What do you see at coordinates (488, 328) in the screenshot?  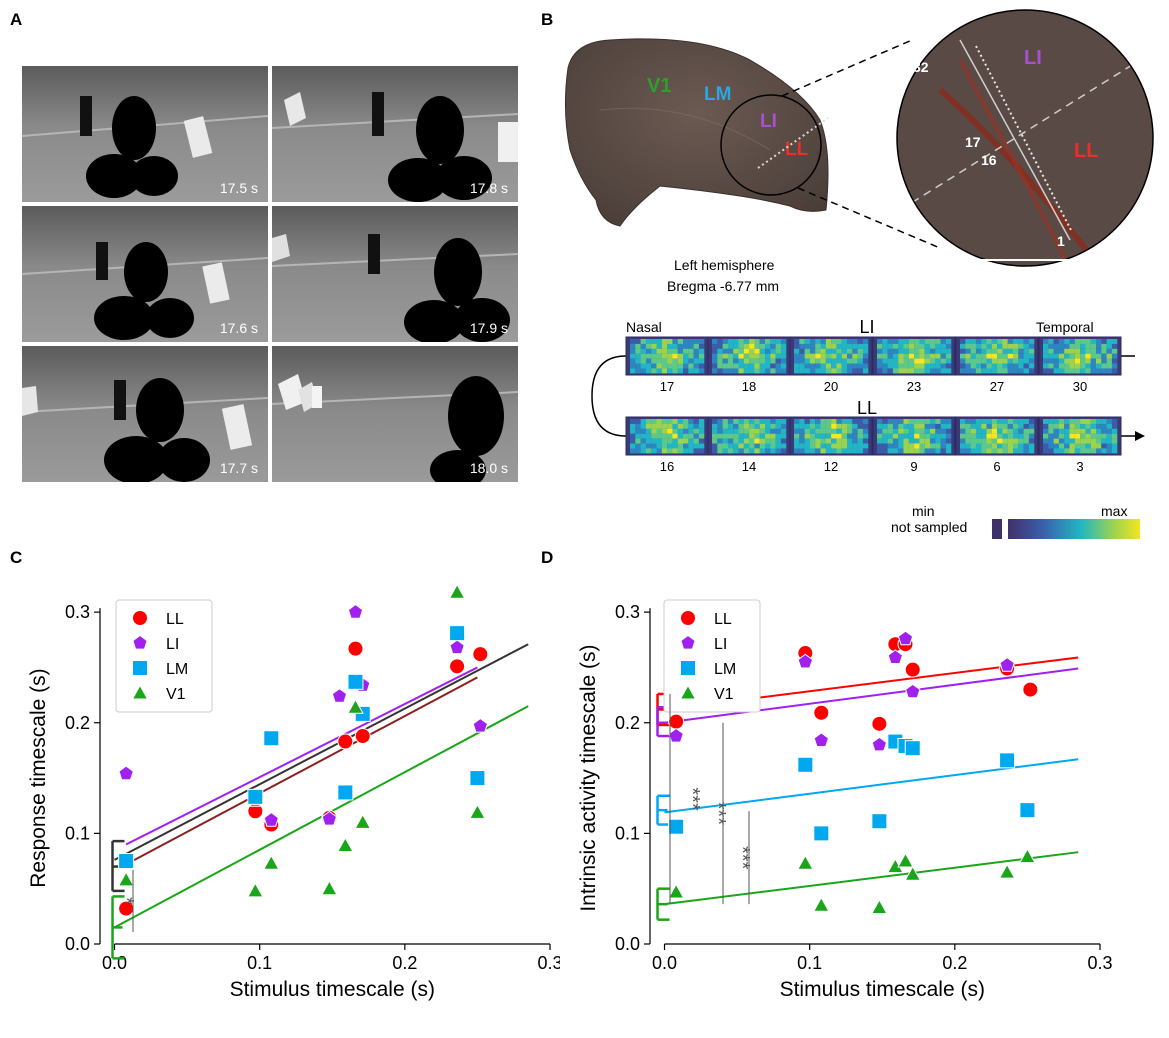 I see `frame-time: 17.9 s` at bounding box center [488, 328].